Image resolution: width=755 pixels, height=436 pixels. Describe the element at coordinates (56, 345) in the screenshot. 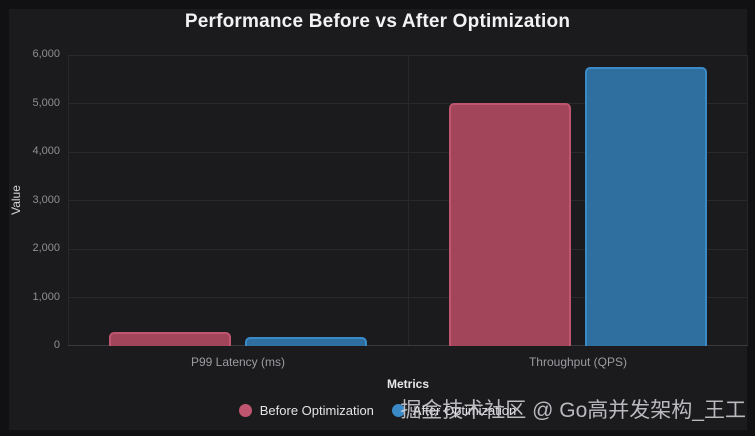

I see `y-axis-tick-label: 0` at that location.